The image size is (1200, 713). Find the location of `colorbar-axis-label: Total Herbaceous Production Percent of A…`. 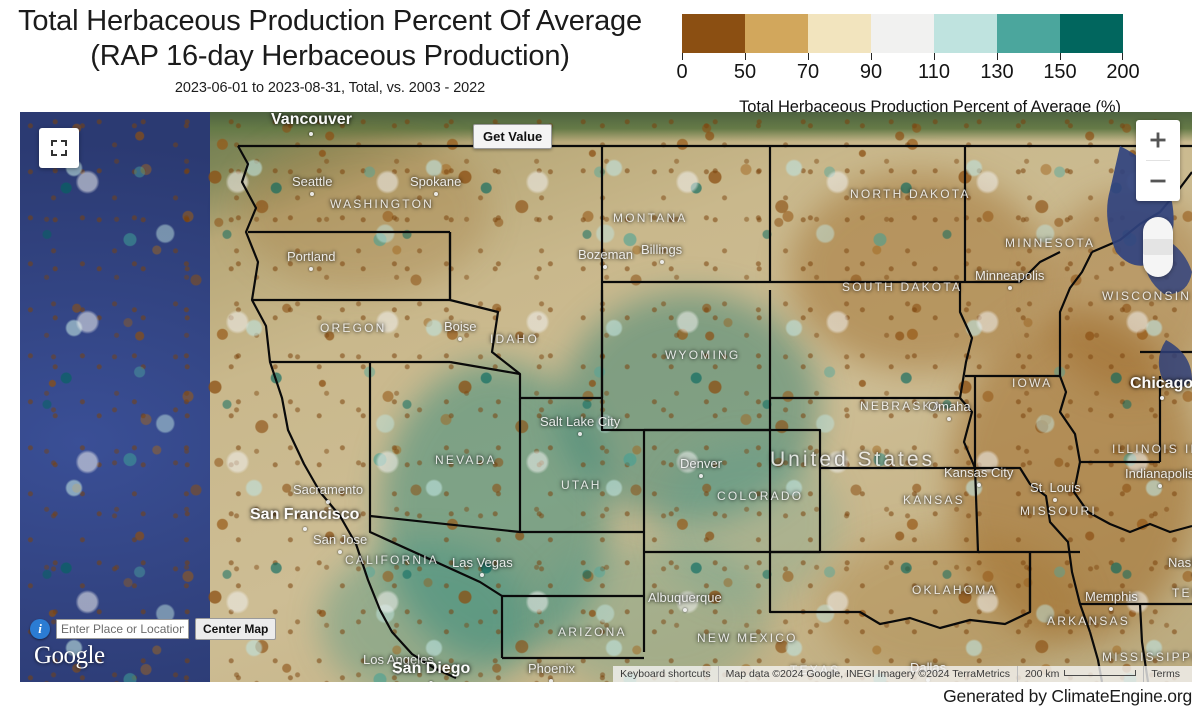

colorbar-axis-label: Total Herbaceous Production Percent of A… is located at coordinates (930, 107).